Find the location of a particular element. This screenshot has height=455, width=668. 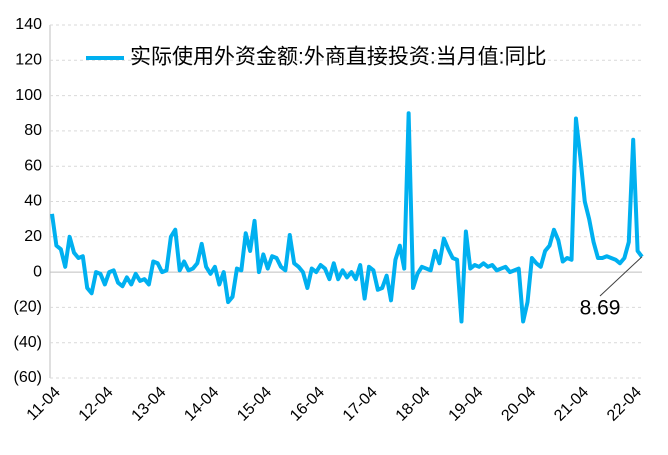

y-tick-label: 120 is located at coordinates (28, 60).